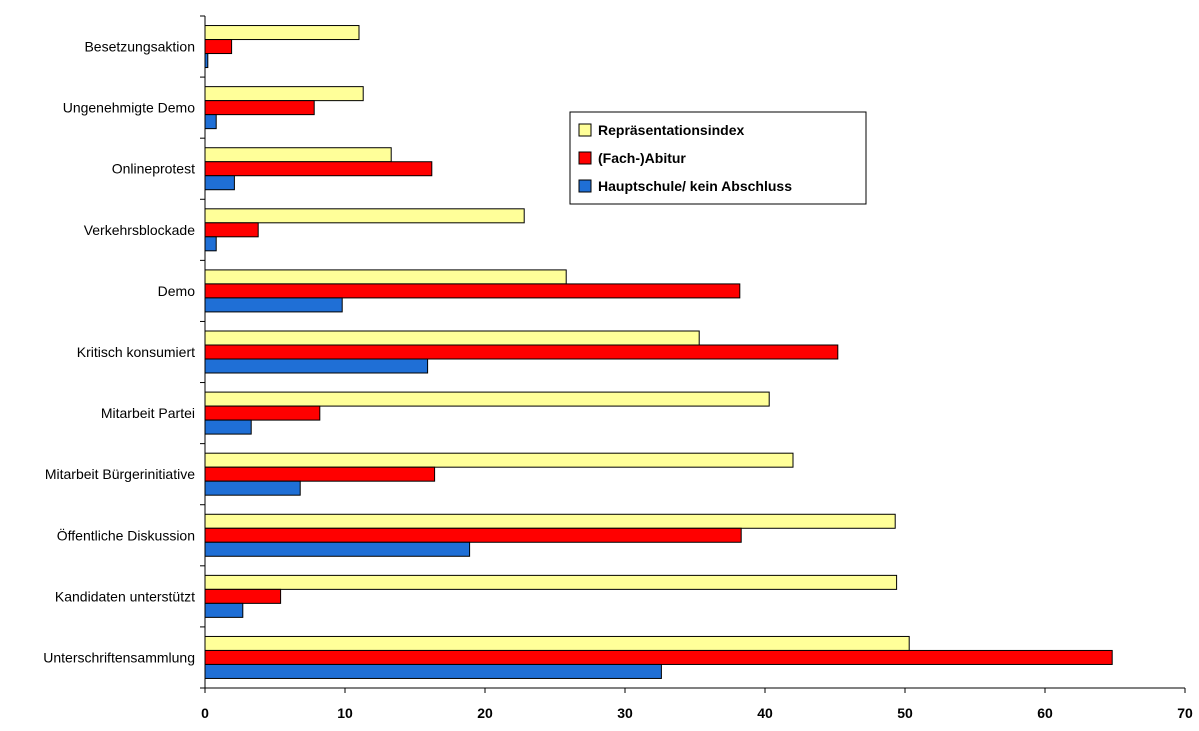 The width and height of the screenshot is (1199, 731). I want to click on bar-demo-fach-abitur, so click(472, 291).